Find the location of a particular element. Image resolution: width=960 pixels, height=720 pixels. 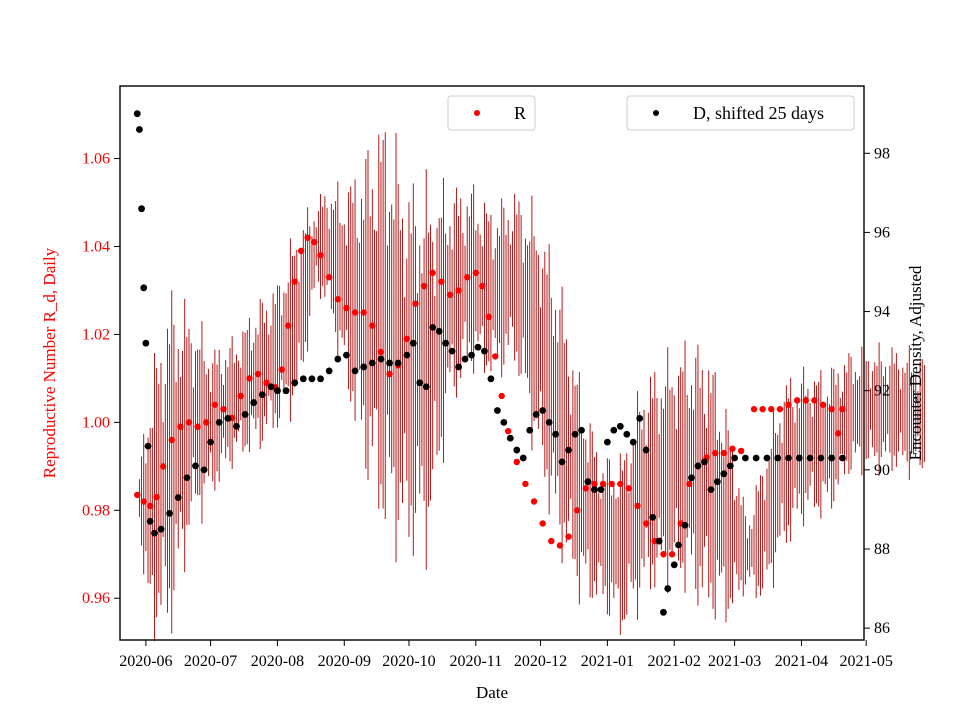

x-tick-label: 2020-07 is located at coordinates (210, 661).